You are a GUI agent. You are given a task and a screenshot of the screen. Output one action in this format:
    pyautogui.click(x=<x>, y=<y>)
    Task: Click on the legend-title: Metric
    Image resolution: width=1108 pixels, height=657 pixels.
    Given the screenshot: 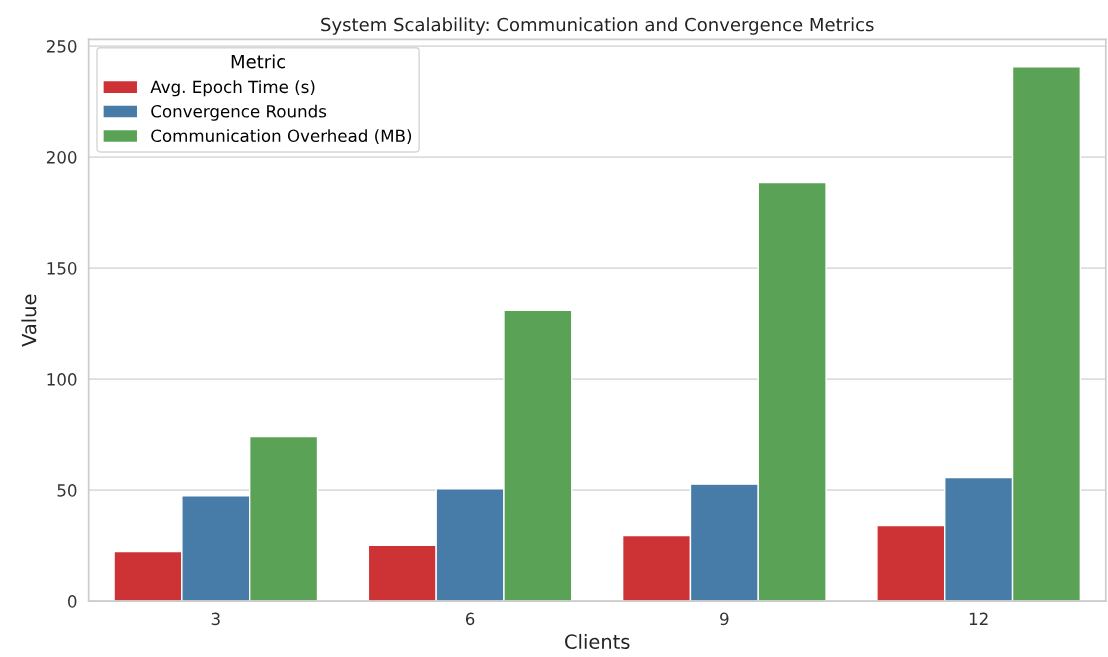 What is the action you would take?
    pyautogui.click(x=258, y=61)
    